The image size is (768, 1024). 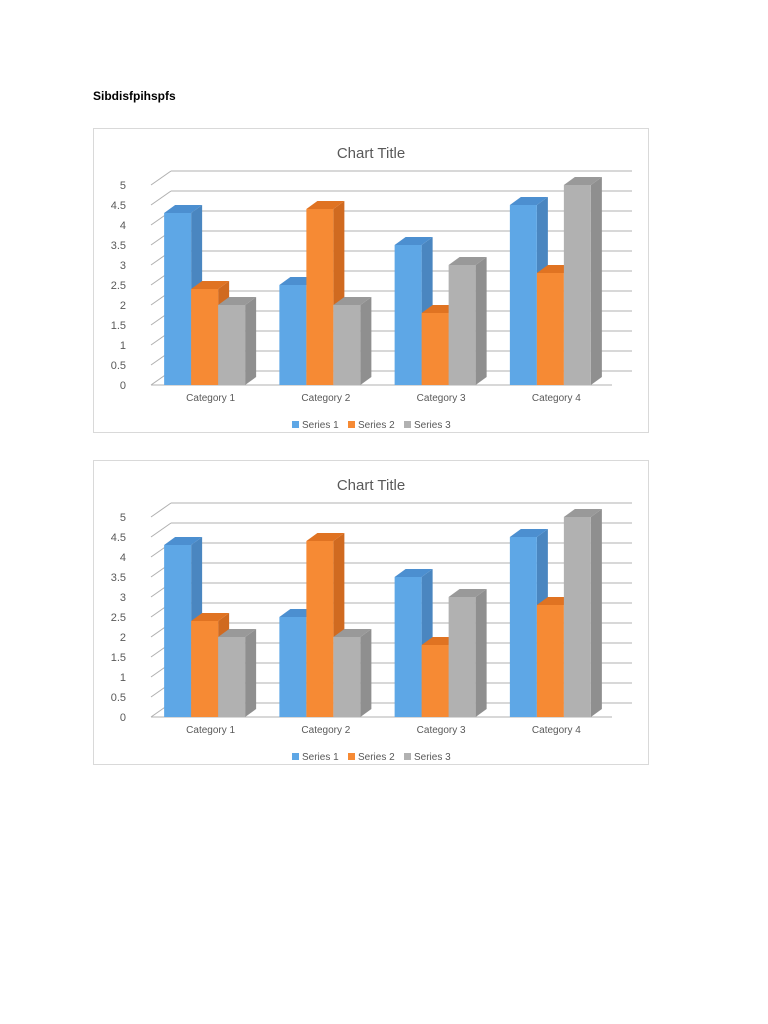 I want to click on y-tick-label: 1, so click(x=123, y=678).